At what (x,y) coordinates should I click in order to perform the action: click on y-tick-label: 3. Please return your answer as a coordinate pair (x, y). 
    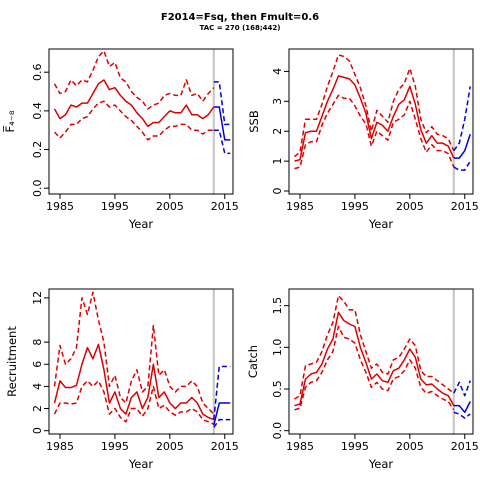
    Looking at the image, I should click on (277, 101).